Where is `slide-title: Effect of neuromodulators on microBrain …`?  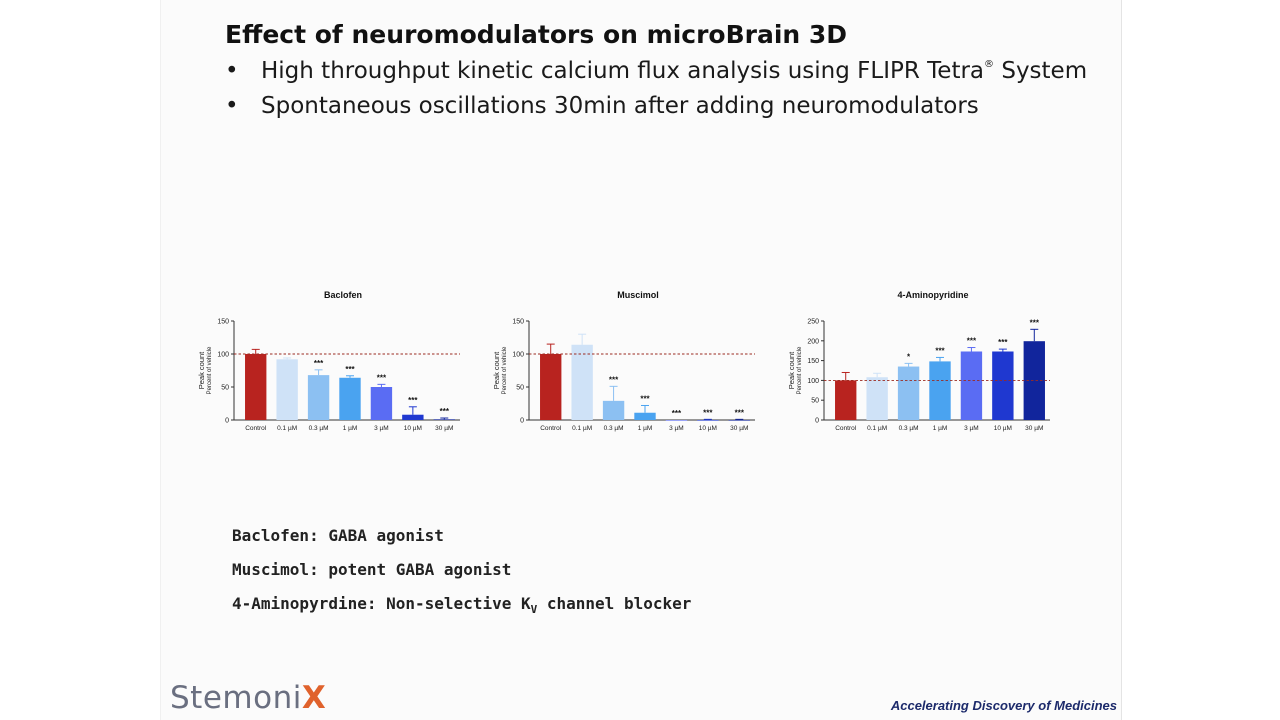
slide-title: Effect of neuromodulators on microBrain … is located at coordinates (536, 34).